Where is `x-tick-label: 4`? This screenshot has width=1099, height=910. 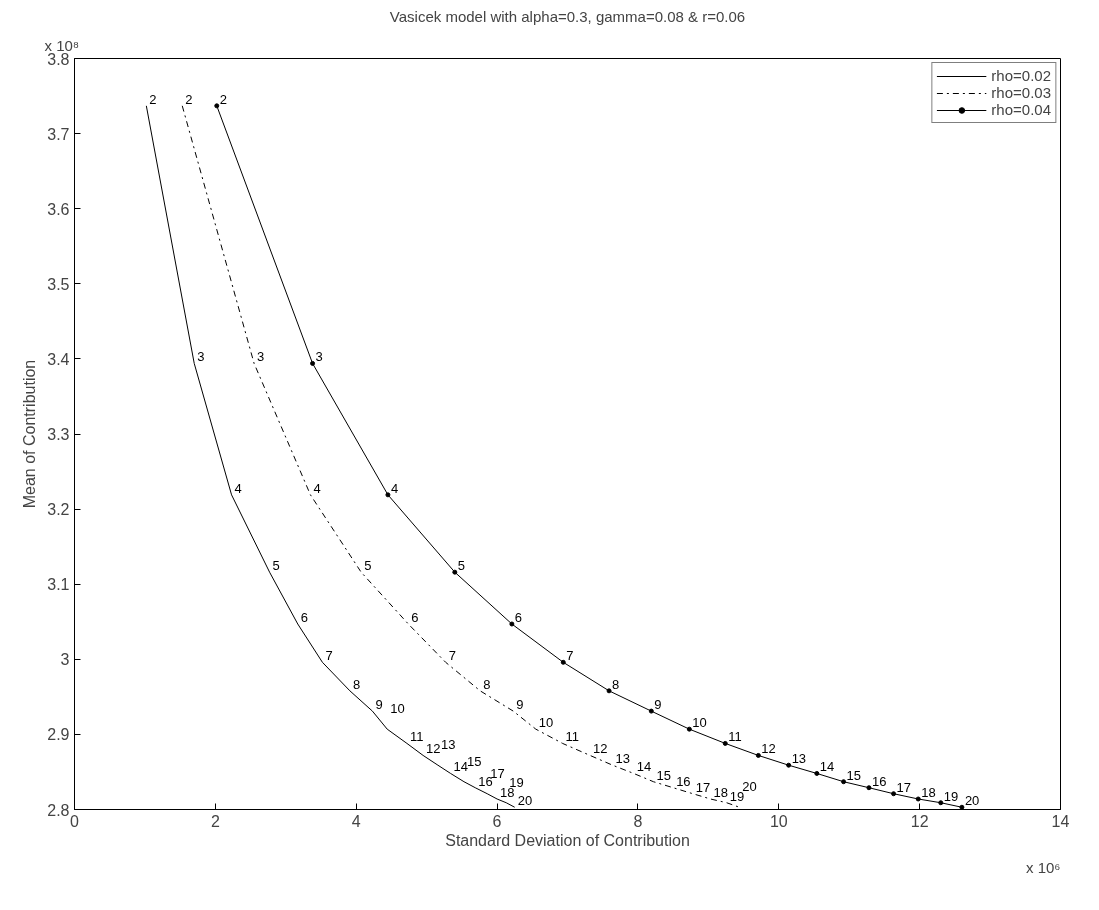 x-tick-label: 4 is located at coordinates (356, 821).